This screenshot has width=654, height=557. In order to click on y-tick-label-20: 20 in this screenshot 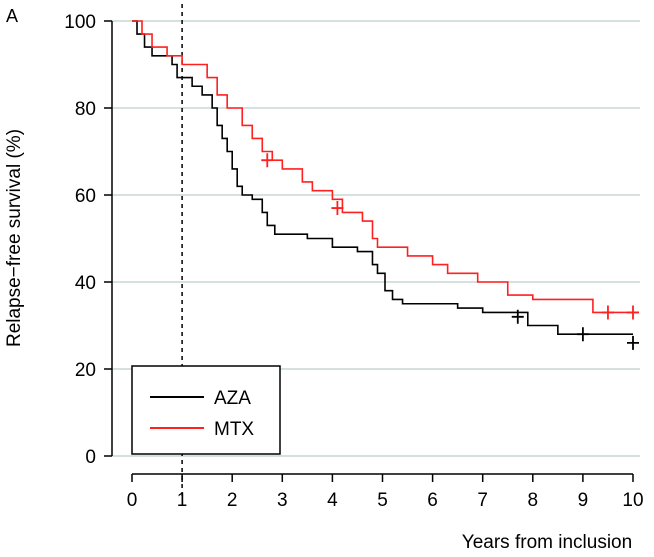, I will do `click(85, 370)`.